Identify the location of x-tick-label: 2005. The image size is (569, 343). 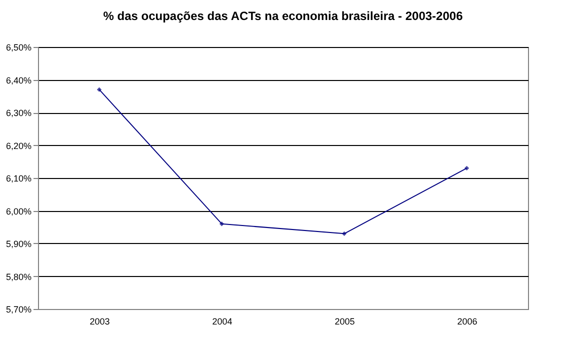
(344, 321).